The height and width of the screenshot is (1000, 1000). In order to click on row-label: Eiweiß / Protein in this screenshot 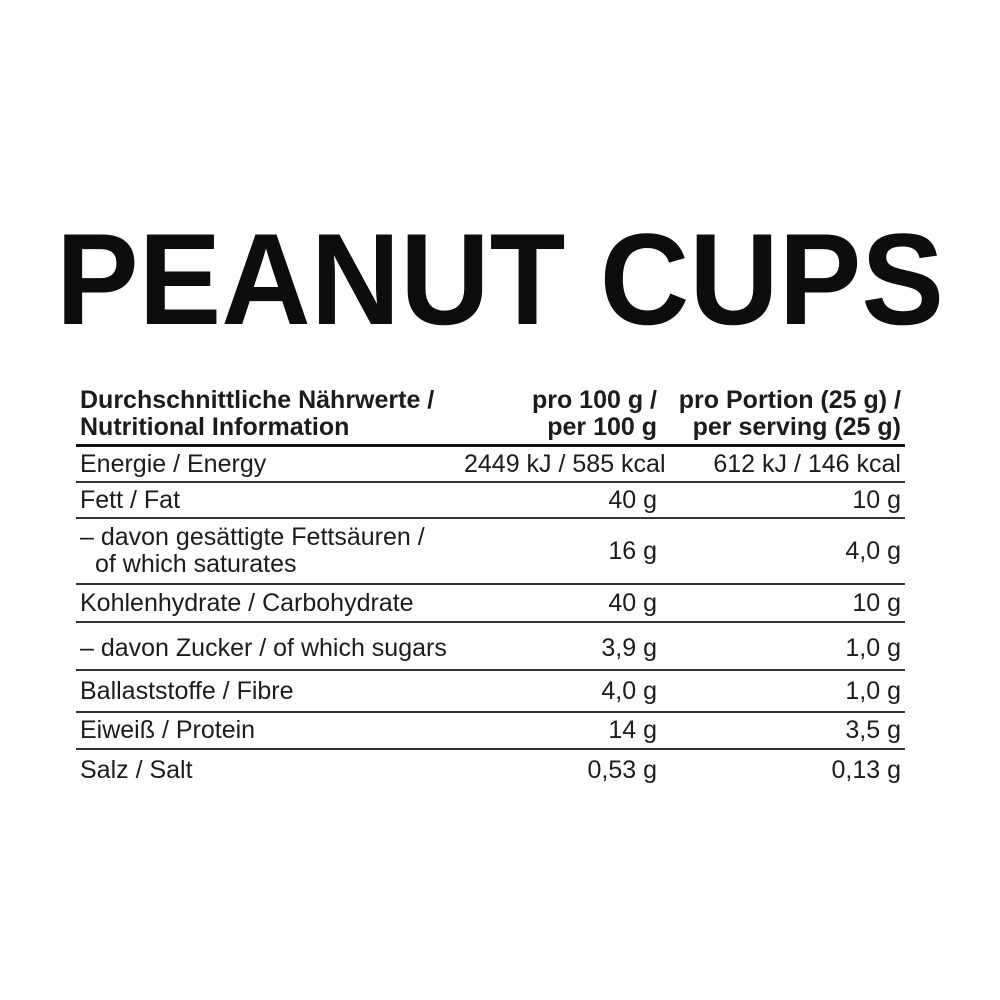, I will do `click(168, 730)`.